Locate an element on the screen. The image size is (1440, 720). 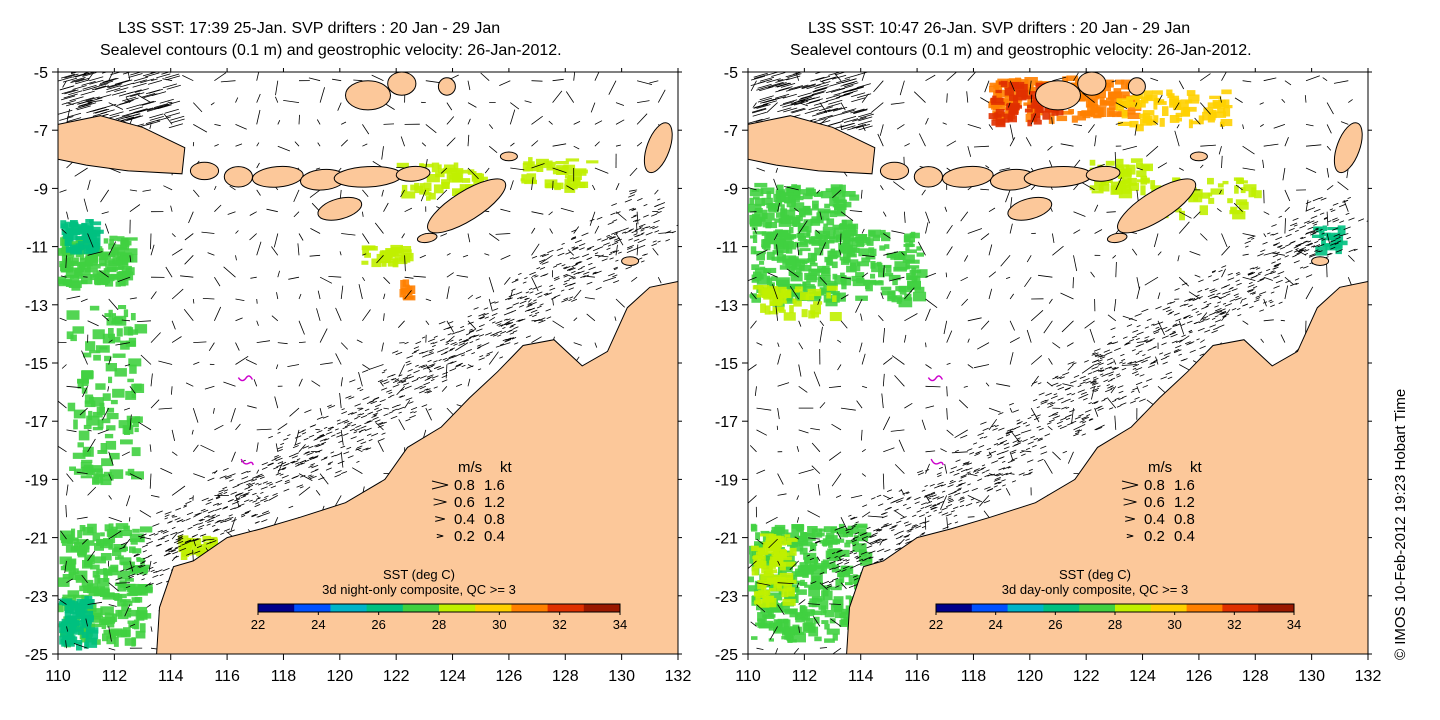
left-x-tick-label: 126 is located at coordinates (509, 676).